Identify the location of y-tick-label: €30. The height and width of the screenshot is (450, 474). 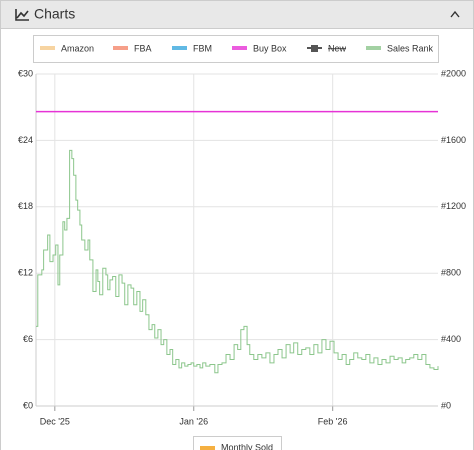
(25, 73).